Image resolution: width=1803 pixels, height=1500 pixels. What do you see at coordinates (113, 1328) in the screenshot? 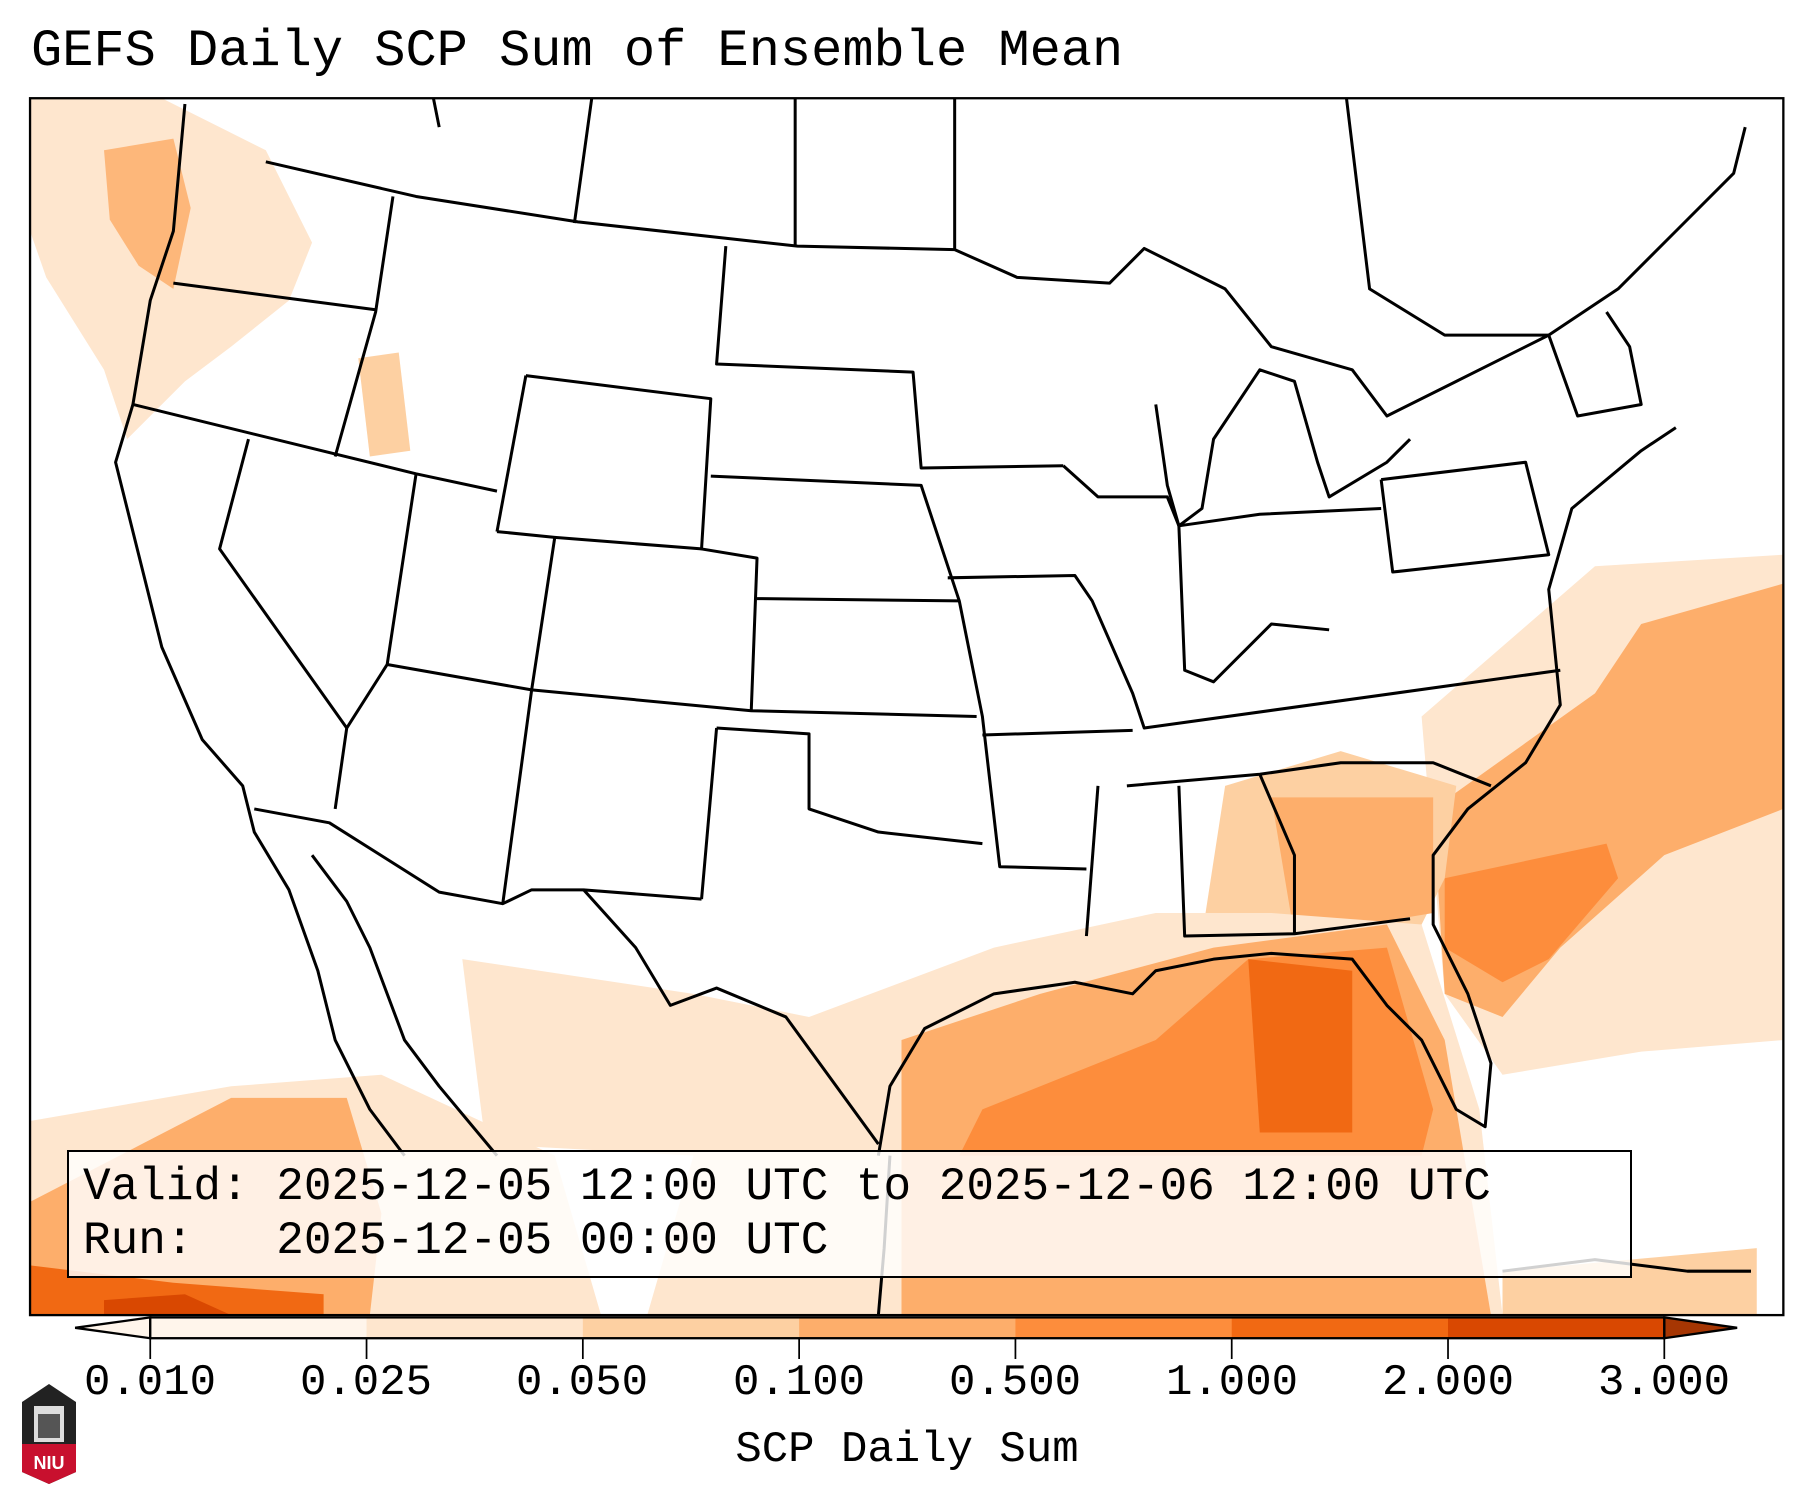
I see `colorbar-extend-low` at bounding box center [113, 1328].